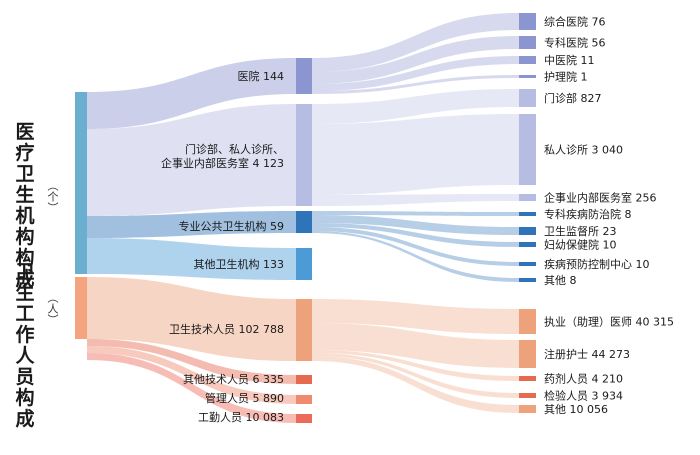  What do you see at coordinates (234, 149) in the screenshot?
I see `mid-label-1: 门诊部、私人诊所、` at bounding box center [234, 149].